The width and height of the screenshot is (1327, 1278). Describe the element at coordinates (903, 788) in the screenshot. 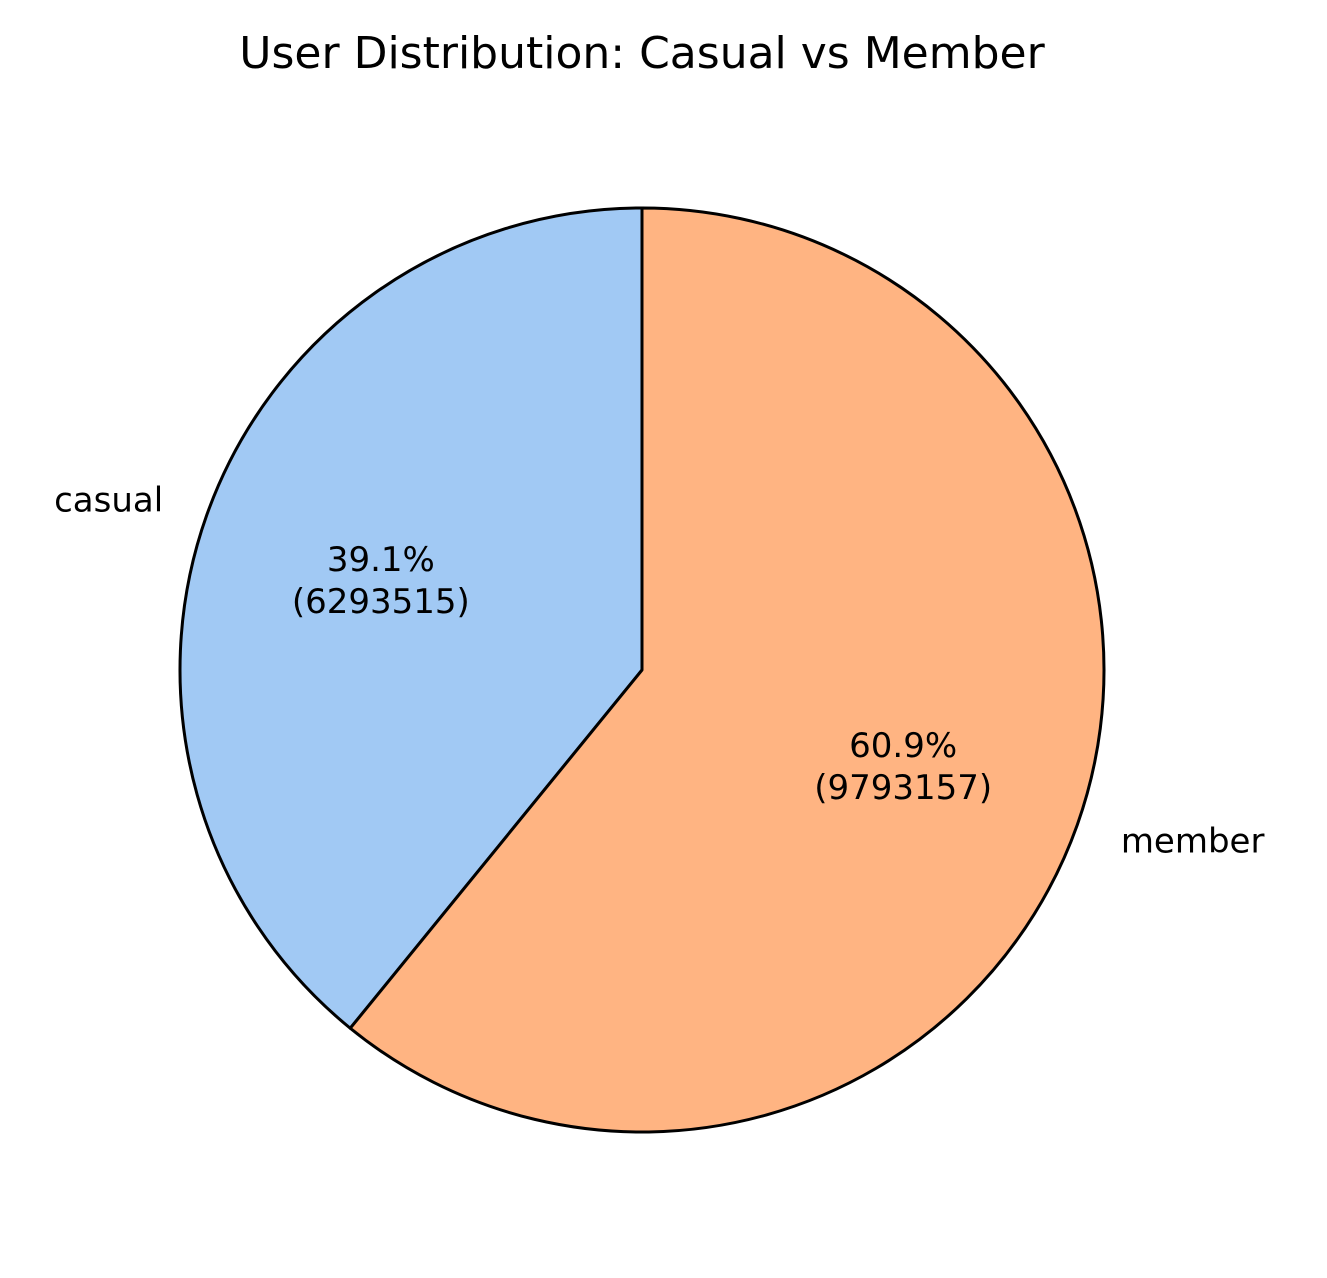

I see `slice-count-member: (9793157)` at that location.